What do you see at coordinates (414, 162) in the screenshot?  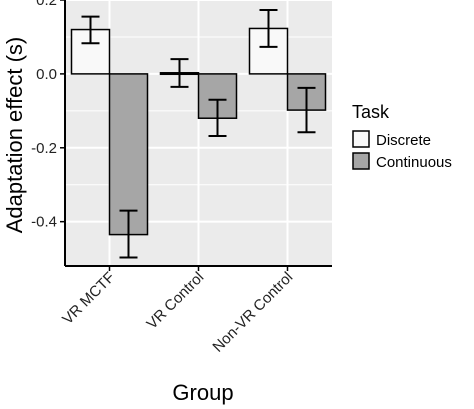 I see `legend-label-continuous: Continuous` at bounding box center [414, 162].